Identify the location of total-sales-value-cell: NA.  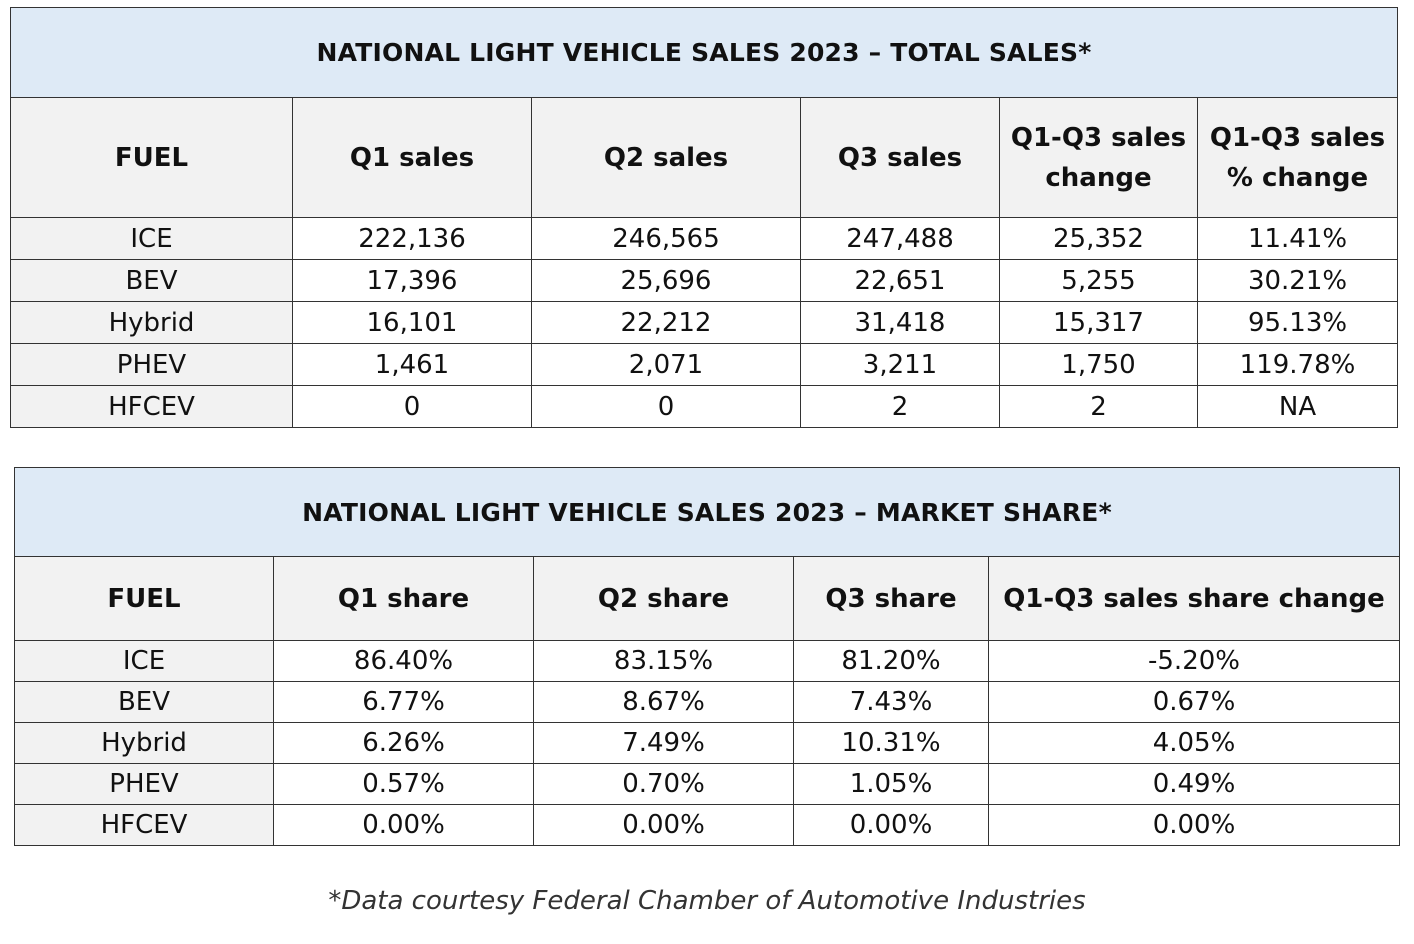
(1297, 406).